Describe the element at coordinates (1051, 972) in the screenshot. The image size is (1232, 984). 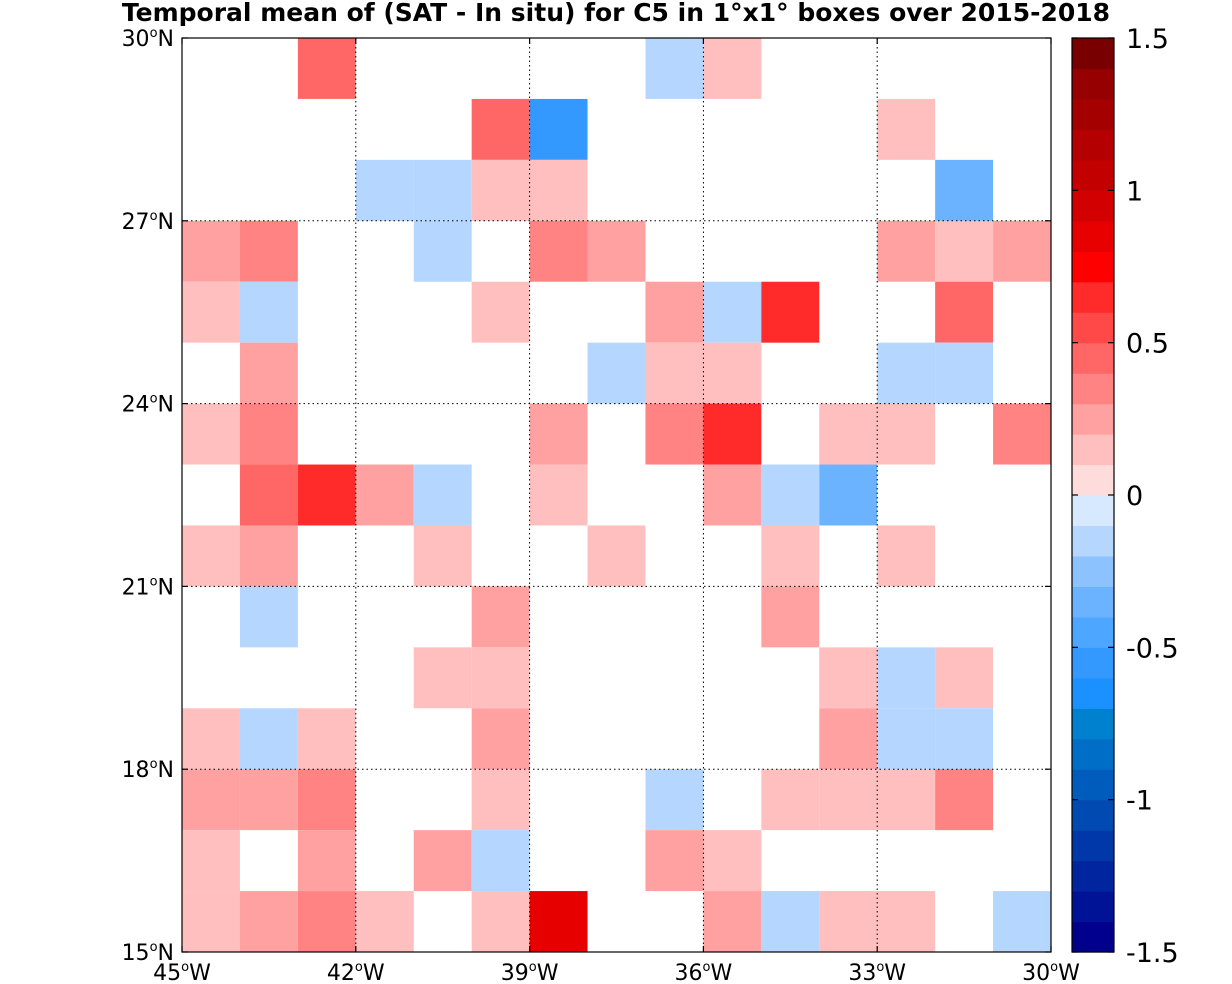
I see `x-tick-label: 30oW` at that location.